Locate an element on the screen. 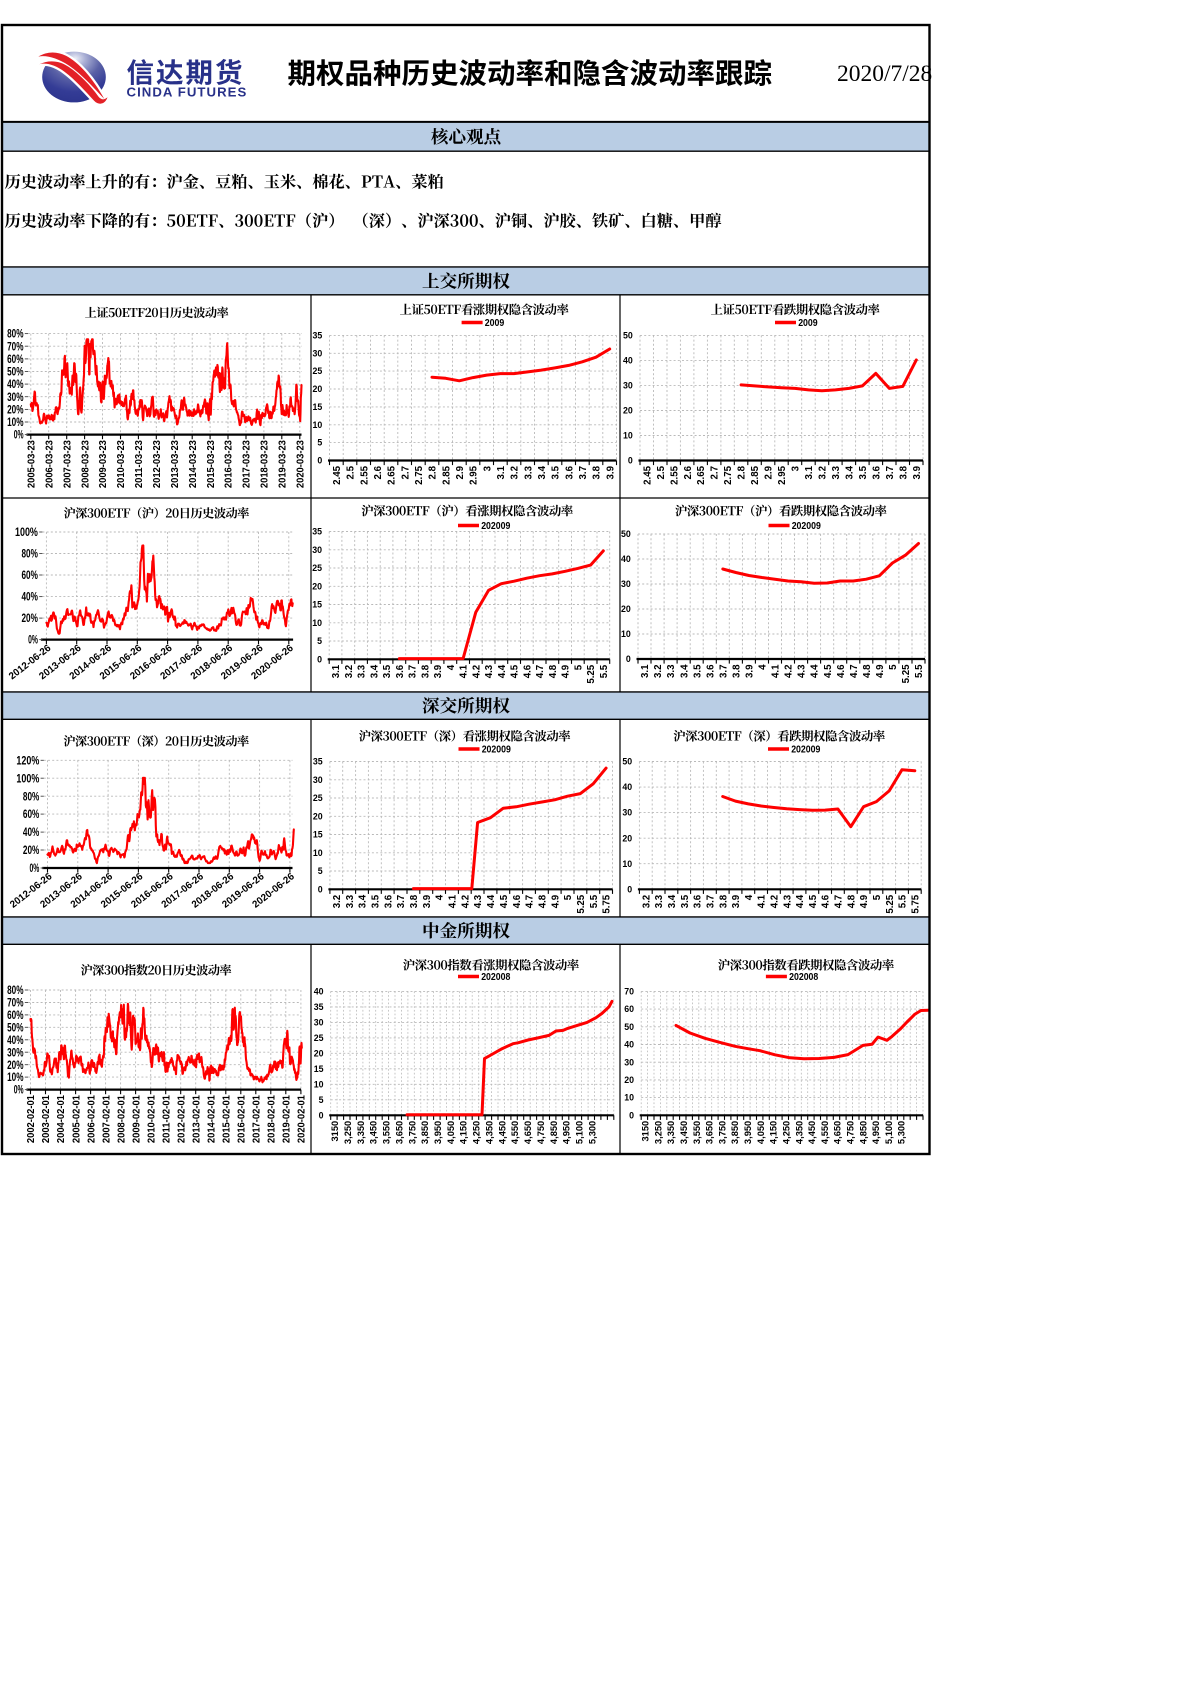 The width and height of the screenshot is (1188, 1685). svg-text: 20 is located at coordinates (319, 1053).